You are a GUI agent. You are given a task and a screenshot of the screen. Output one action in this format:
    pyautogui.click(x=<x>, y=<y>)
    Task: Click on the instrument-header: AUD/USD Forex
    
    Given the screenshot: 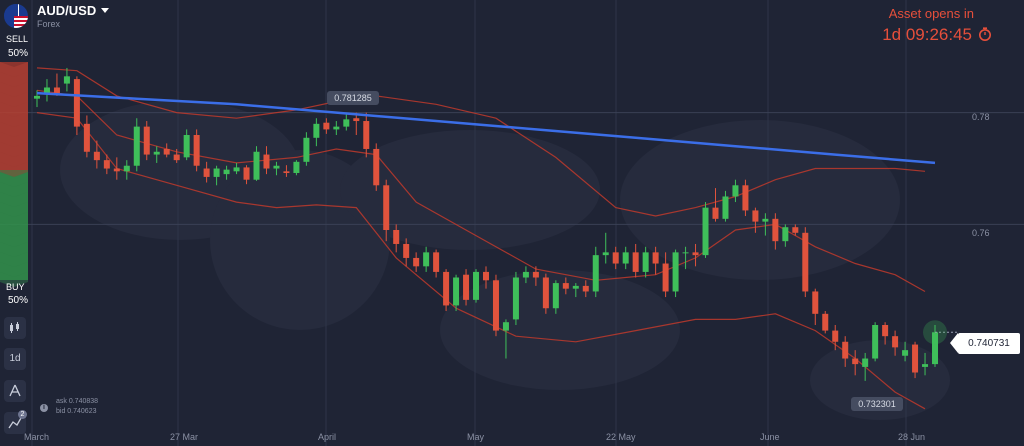 What is the action you would take?
    pyautogui.click(x=150, y=17)
    